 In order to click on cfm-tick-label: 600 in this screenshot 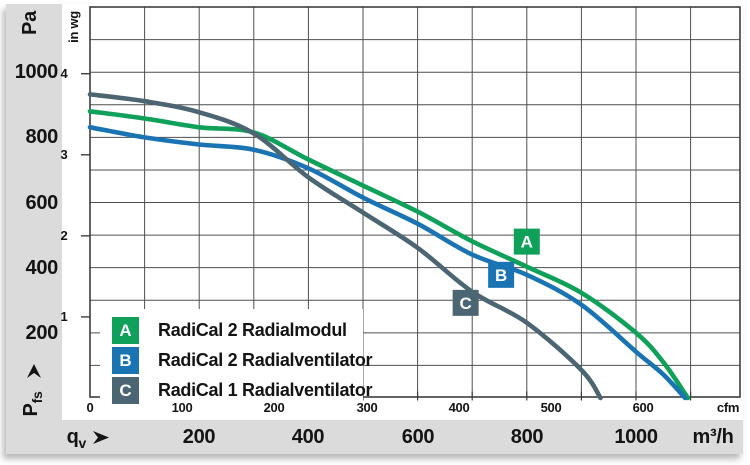, I will do `click(643, 407)`.